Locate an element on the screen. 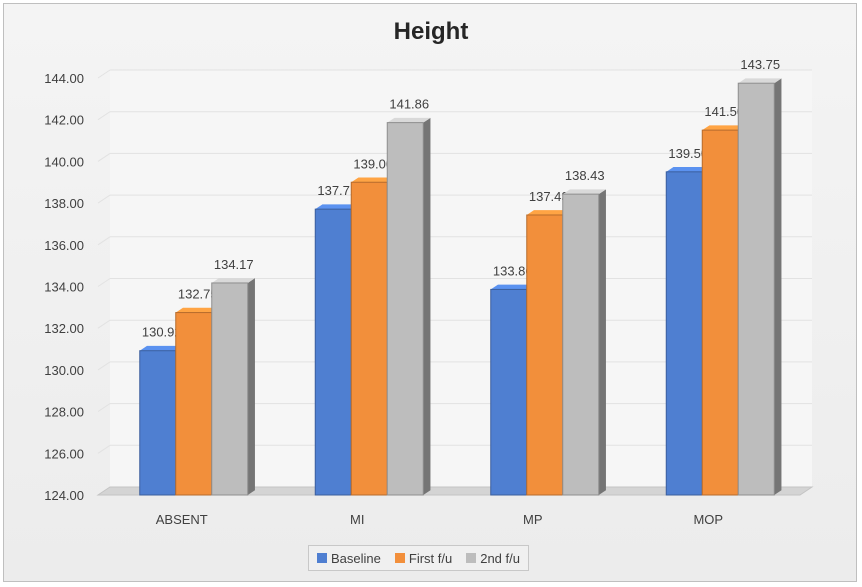  bar-top-mp-baseline is located at coordinates (512, 287).